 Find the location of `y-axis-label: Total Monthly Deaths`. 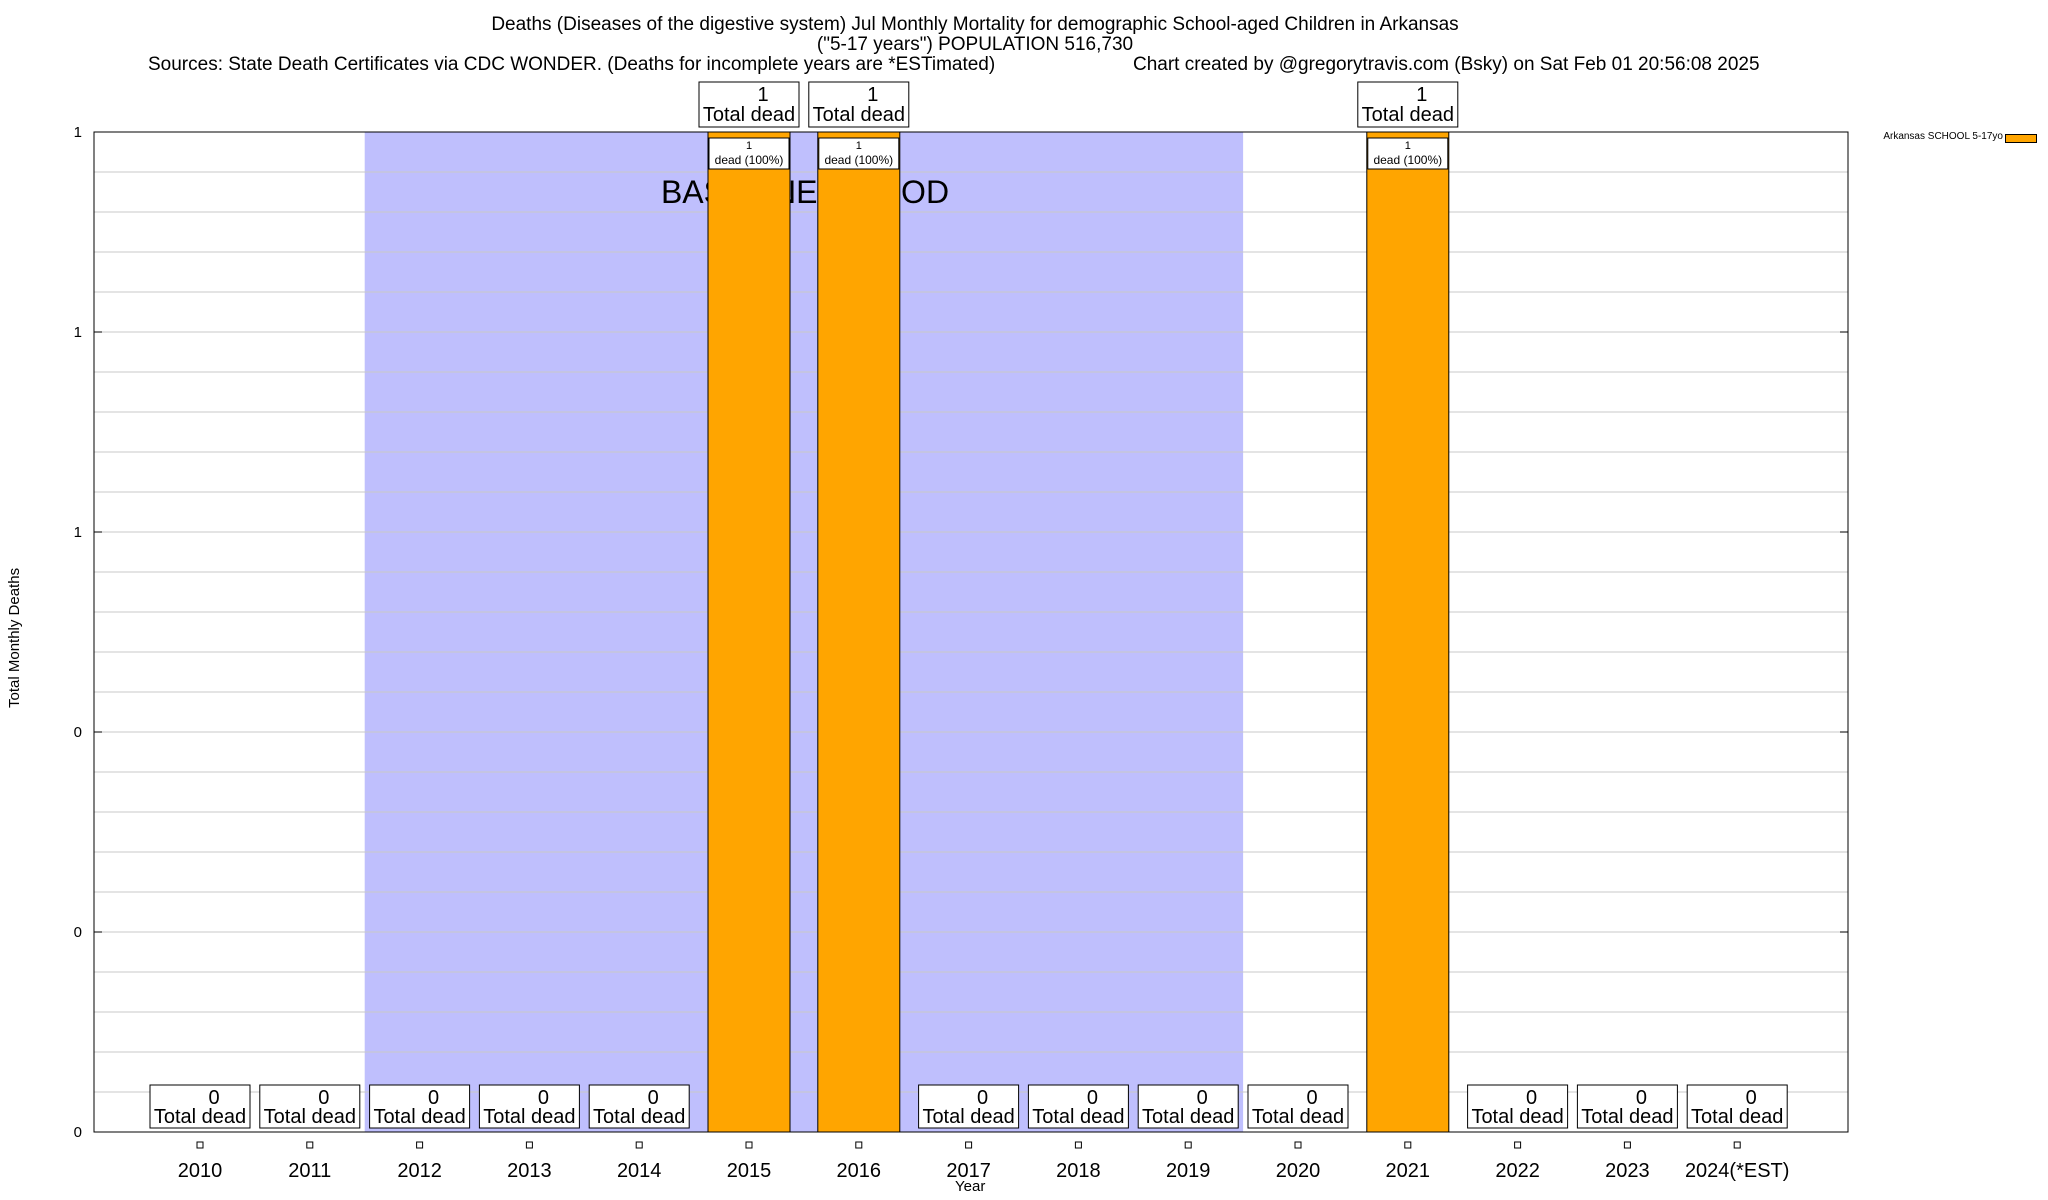

y-axis-label: Total Monthly Deaths is located at coordinates (14, 637).